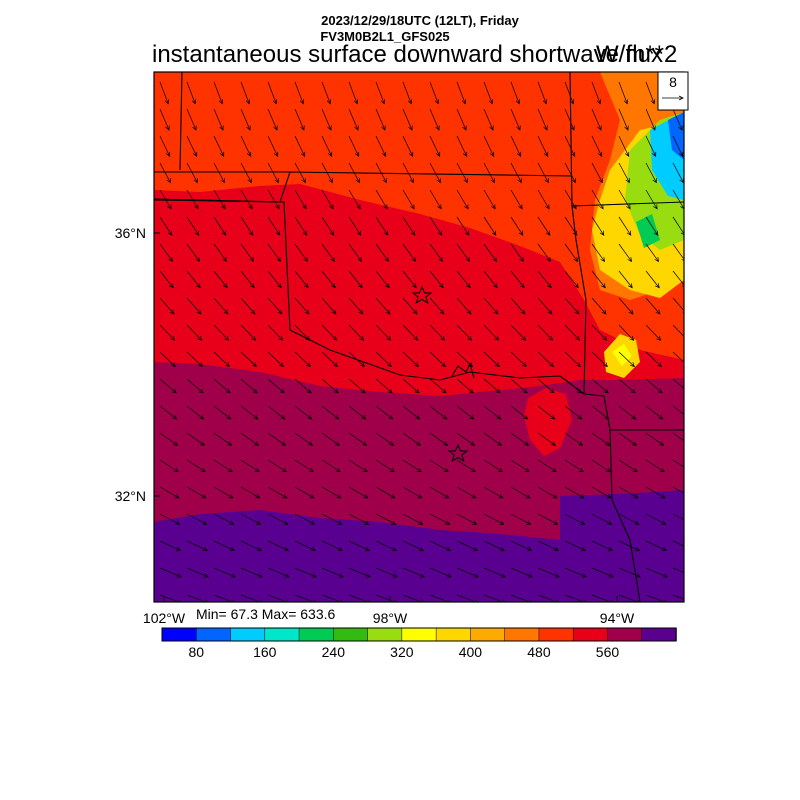 The height and width of the screenshot is (800, 800). Describe the element at coordinates (422, 295) in the screenshot. I see `city-star-okc` at that location.